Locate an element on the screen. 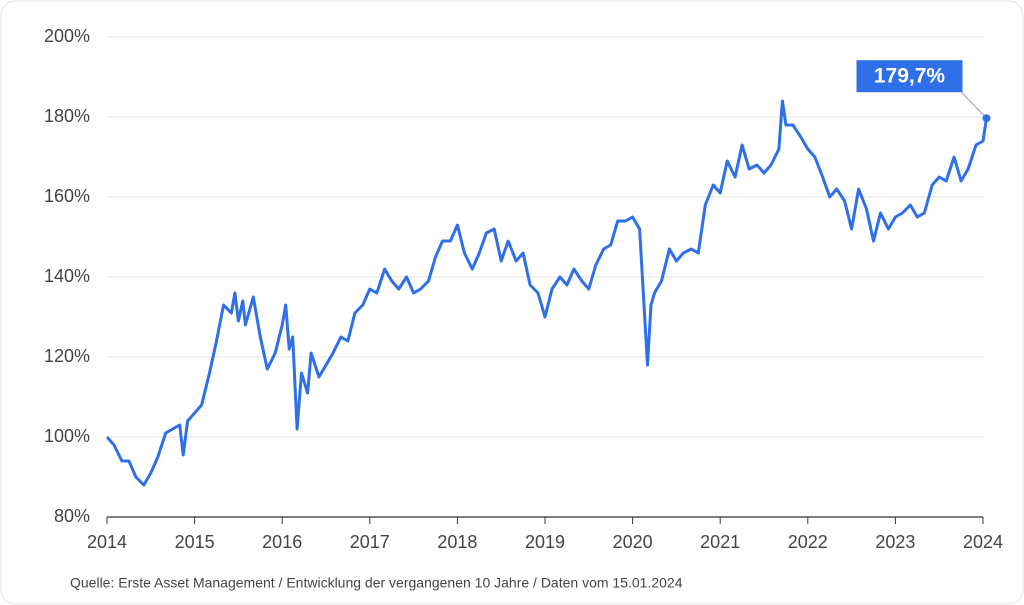  x-tick-label: 2015 is located at coordinates (195, 542).